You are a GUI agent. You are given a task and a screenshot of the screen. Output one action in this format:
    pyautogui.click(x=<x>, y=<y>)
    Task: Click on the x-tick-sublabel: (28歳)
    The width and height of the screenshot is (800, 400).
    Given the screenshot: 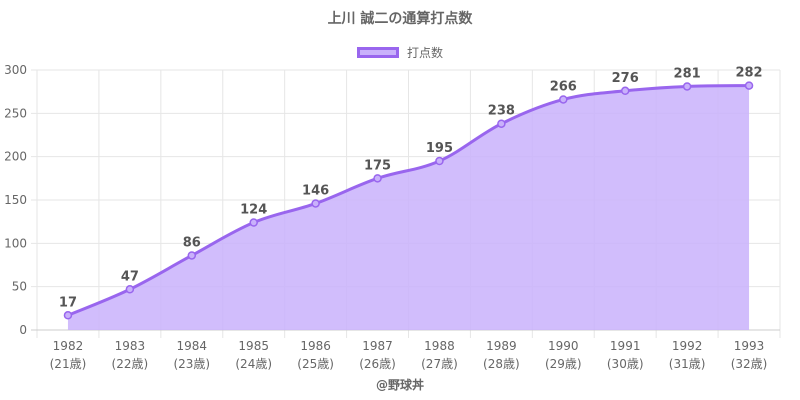 What is the action you would take?
    pyautogui.click(x=501, y=364)
    